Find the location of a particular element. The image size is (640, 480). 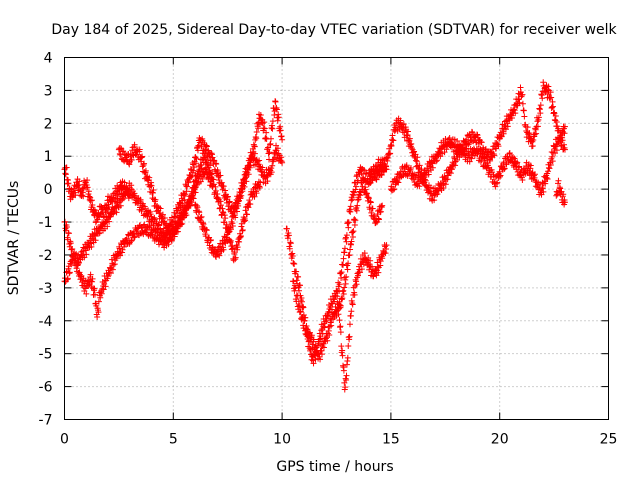

y-tick-label: -2 is located at coordinates (46, 256).